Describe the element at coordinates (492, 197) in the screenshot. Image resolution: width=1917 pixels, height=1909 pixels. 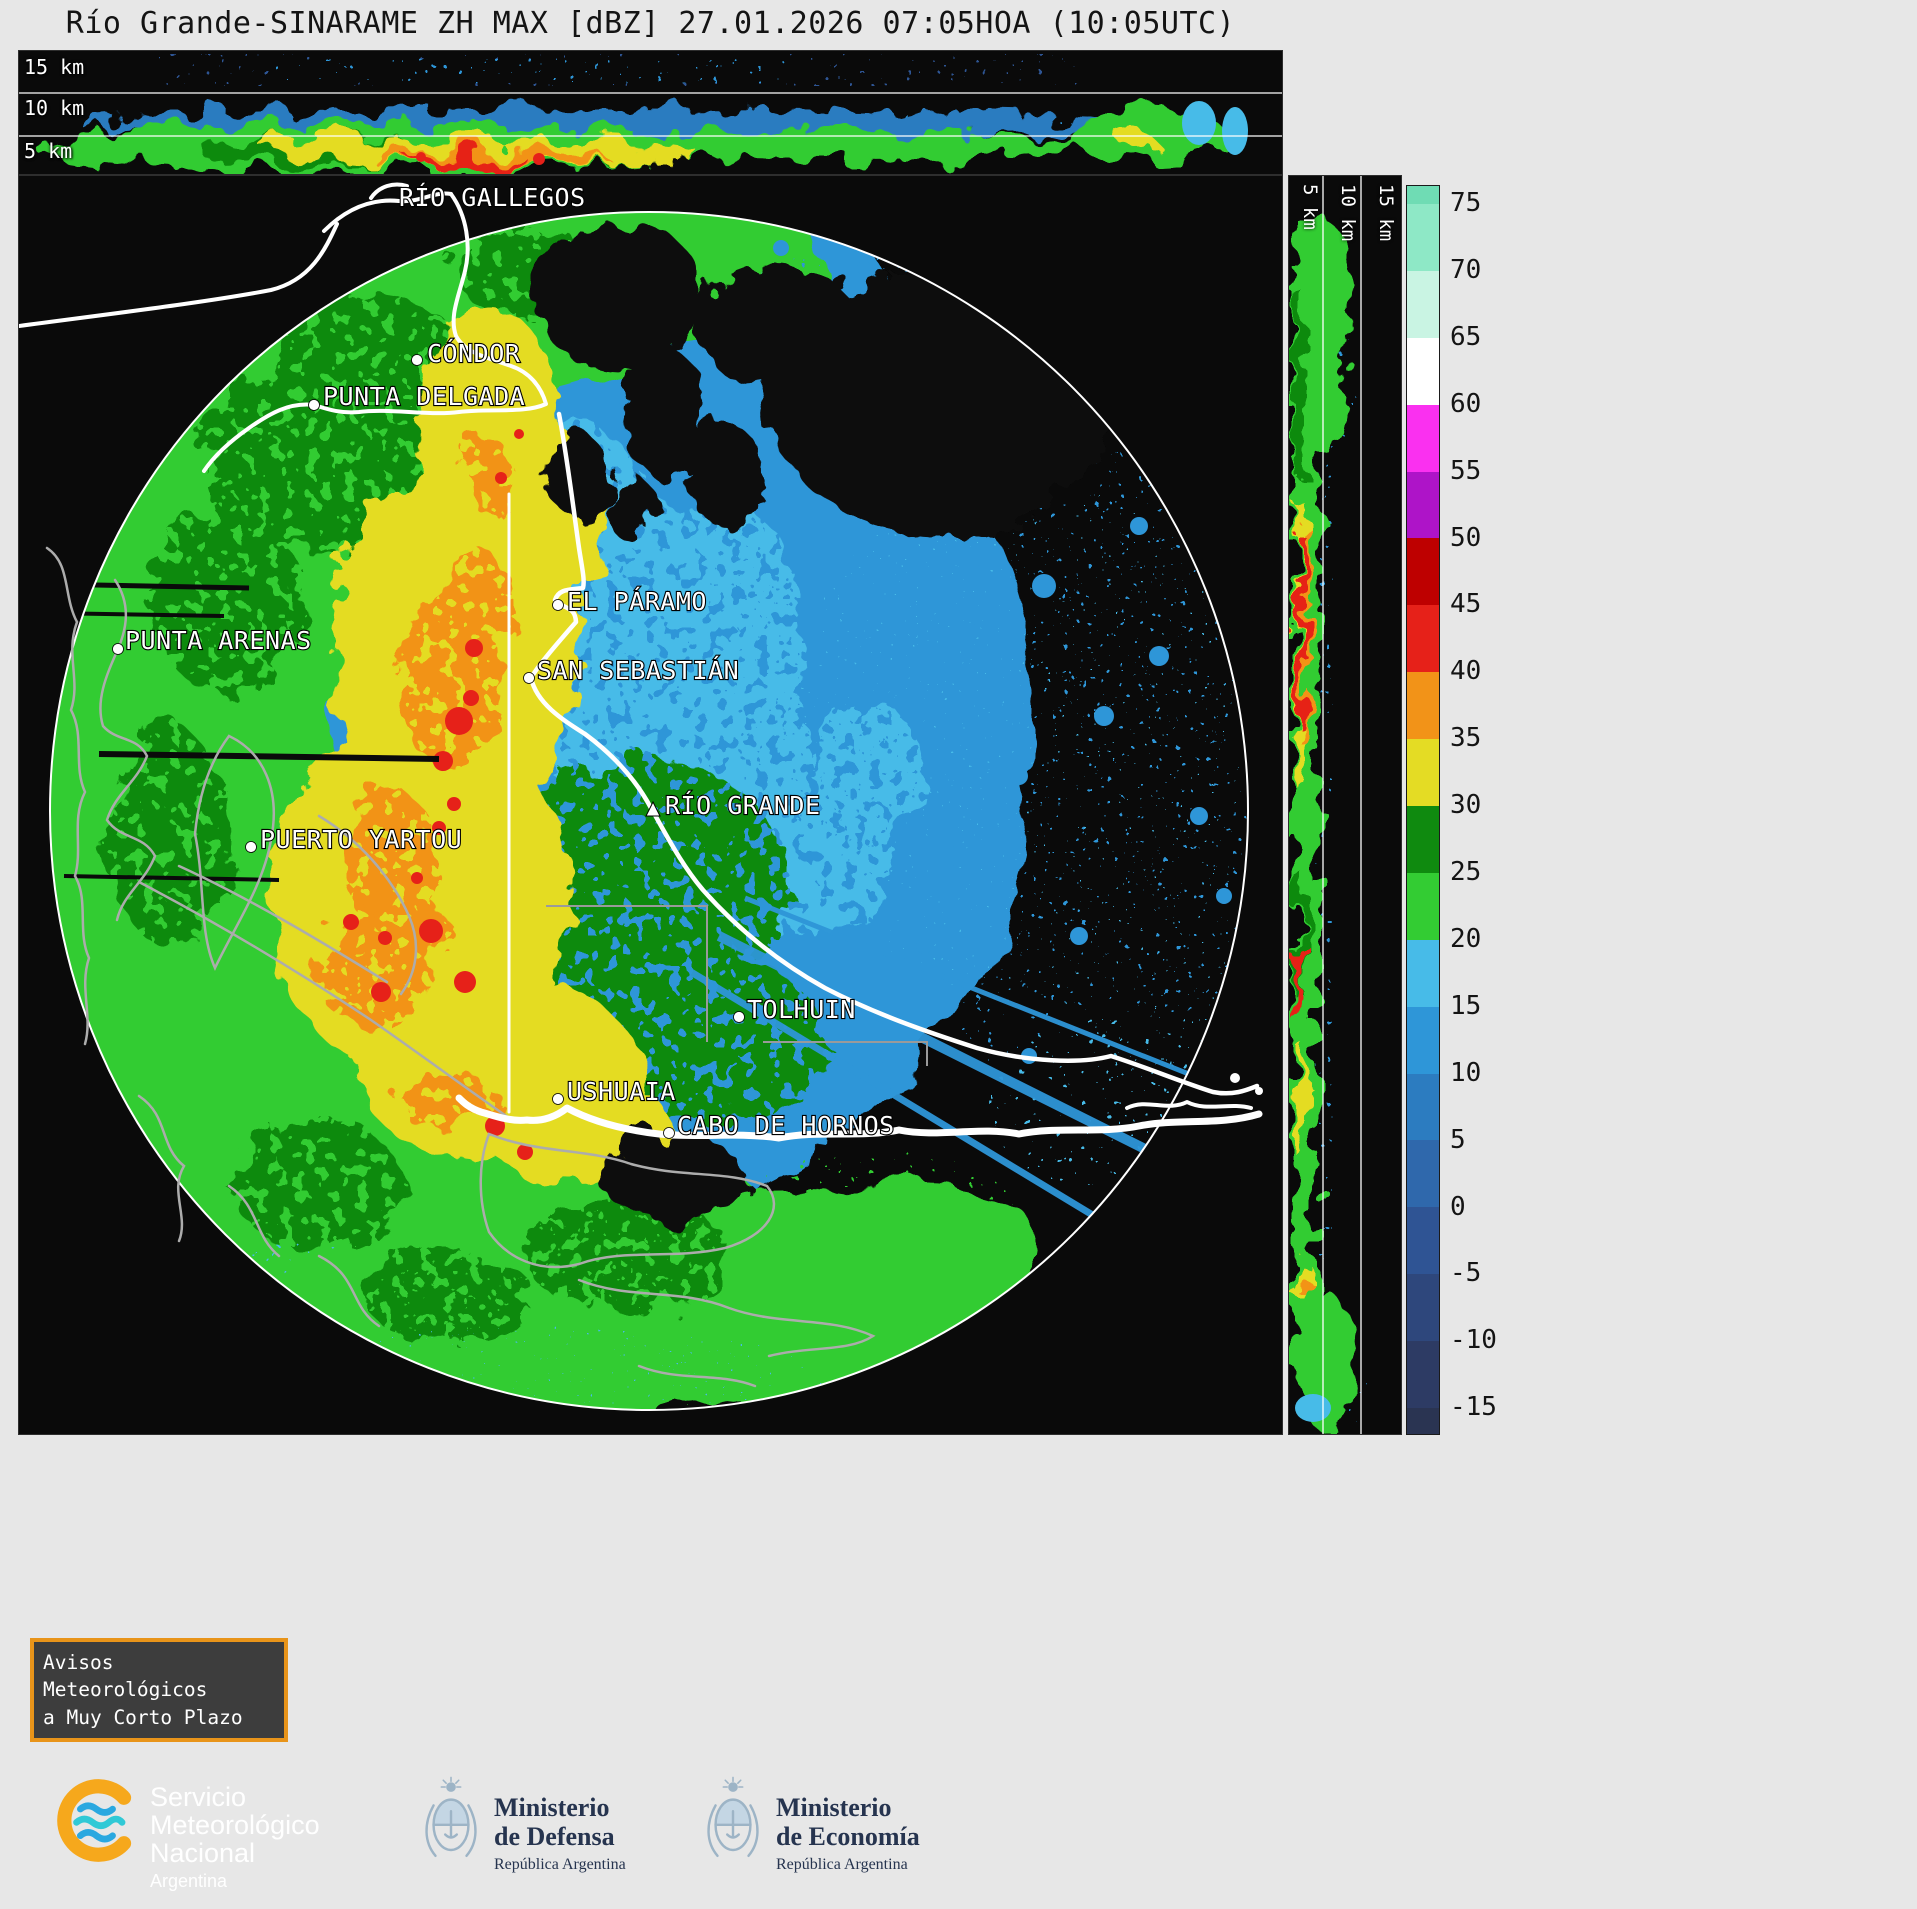
I see `place-label-r-o-gallegos: RÍO GALLEGOS` at that location.